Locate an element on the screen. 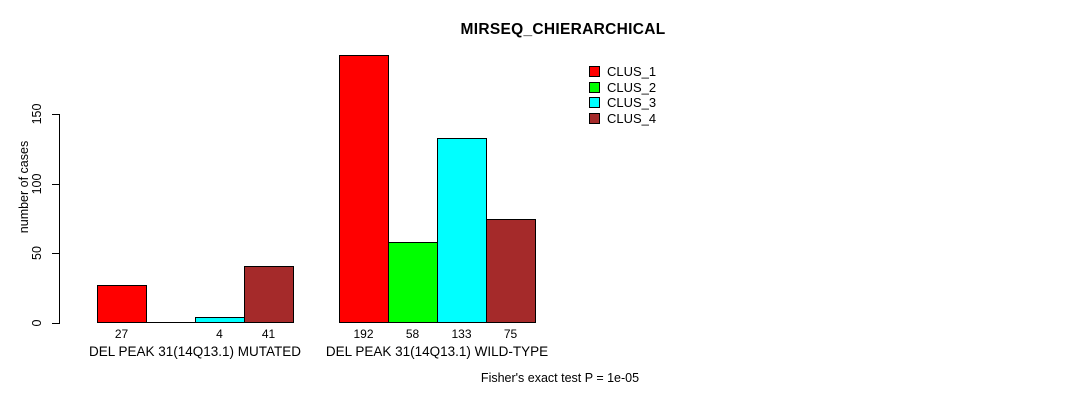 The width and height of the screenshot is (1090, 400). y-tick-label: 50 is located at coordinates (37, 253).